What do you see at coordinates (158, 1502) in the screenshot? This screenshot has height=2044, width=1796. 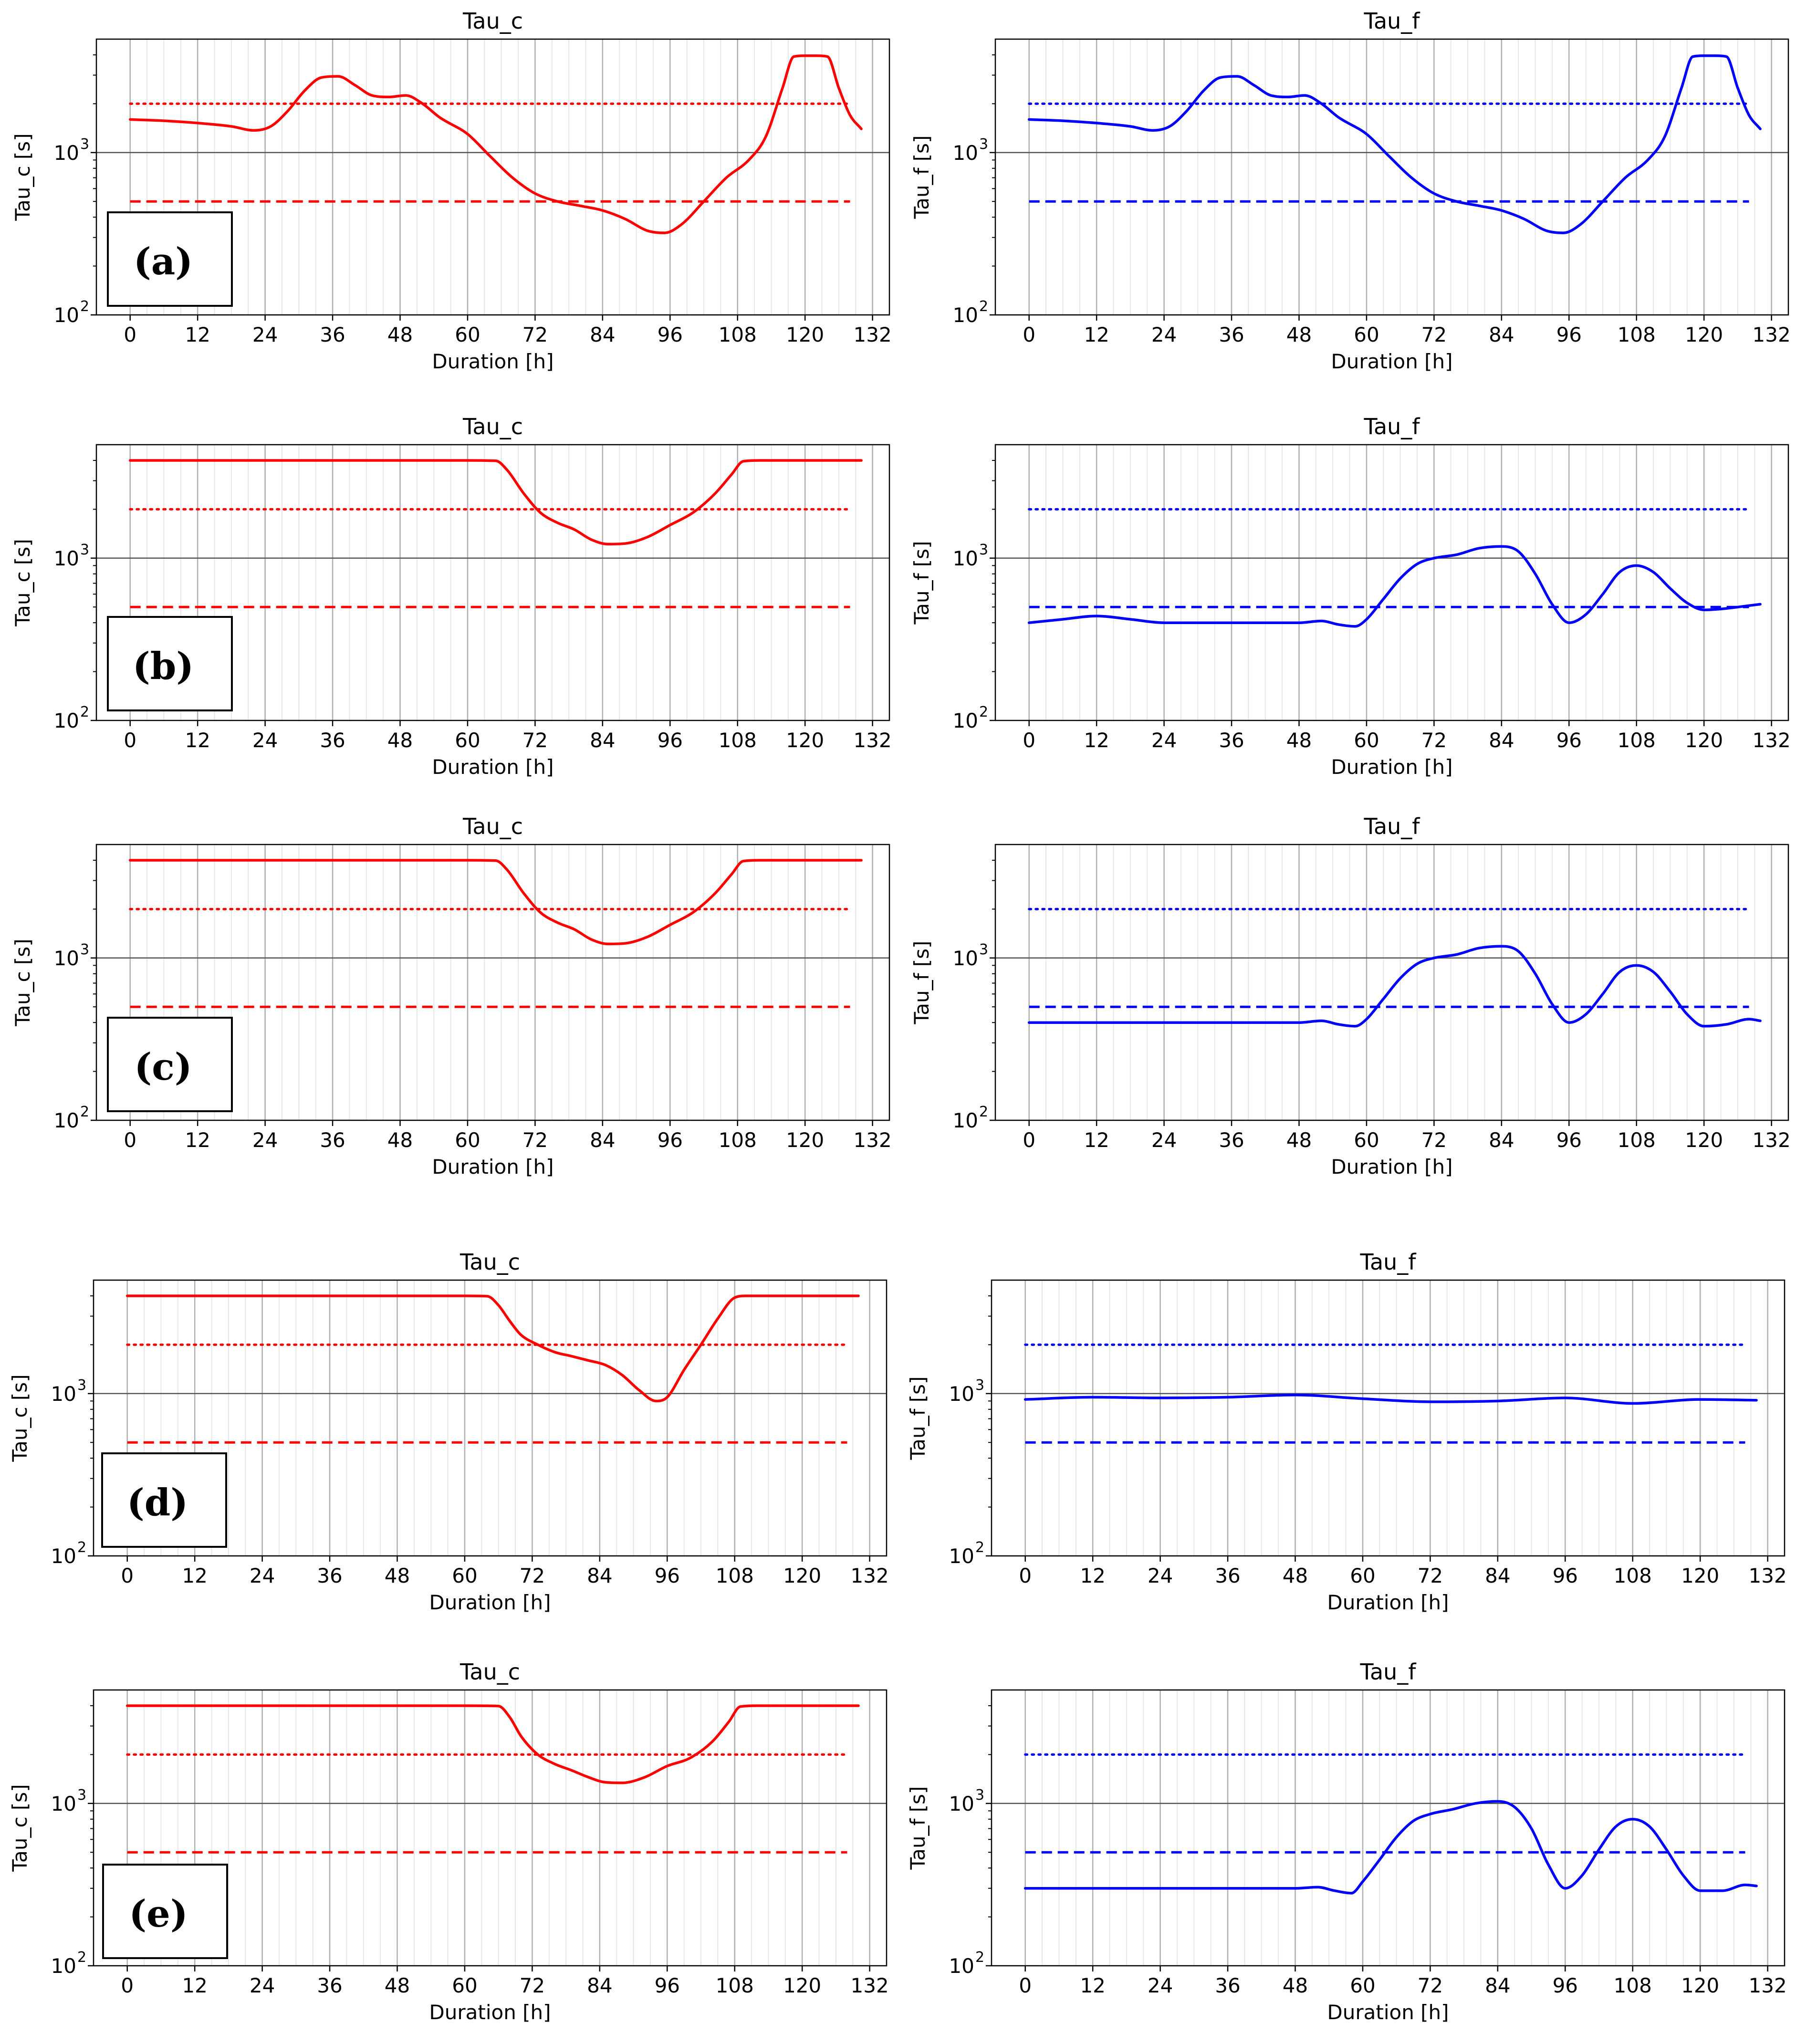 I see `panel-label: (d)` at bounding box center [158, 1502].